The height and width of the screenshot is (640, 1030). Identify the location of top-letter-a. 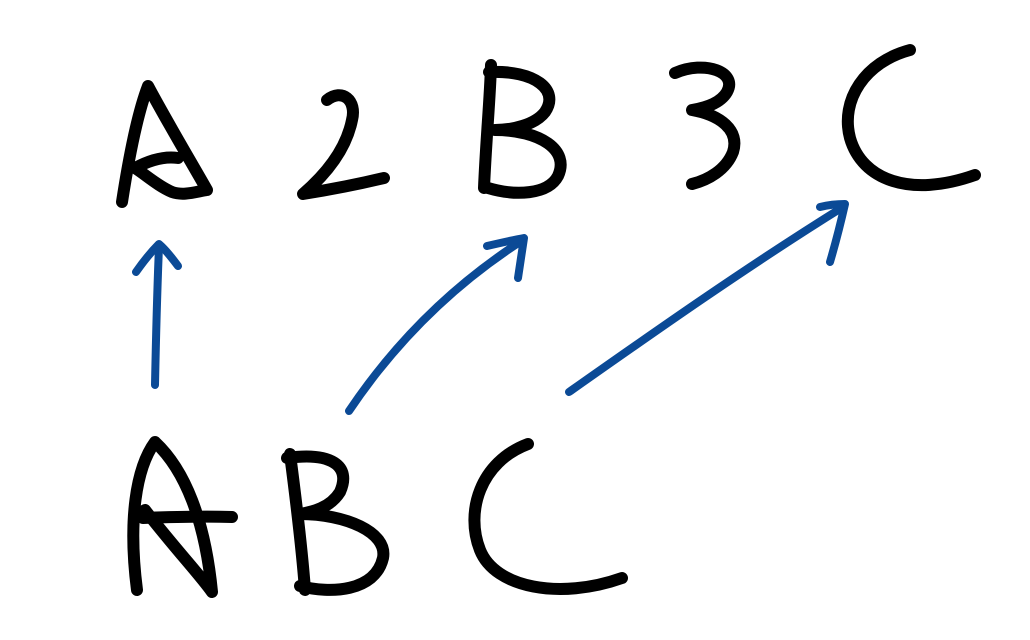
(164, 144).